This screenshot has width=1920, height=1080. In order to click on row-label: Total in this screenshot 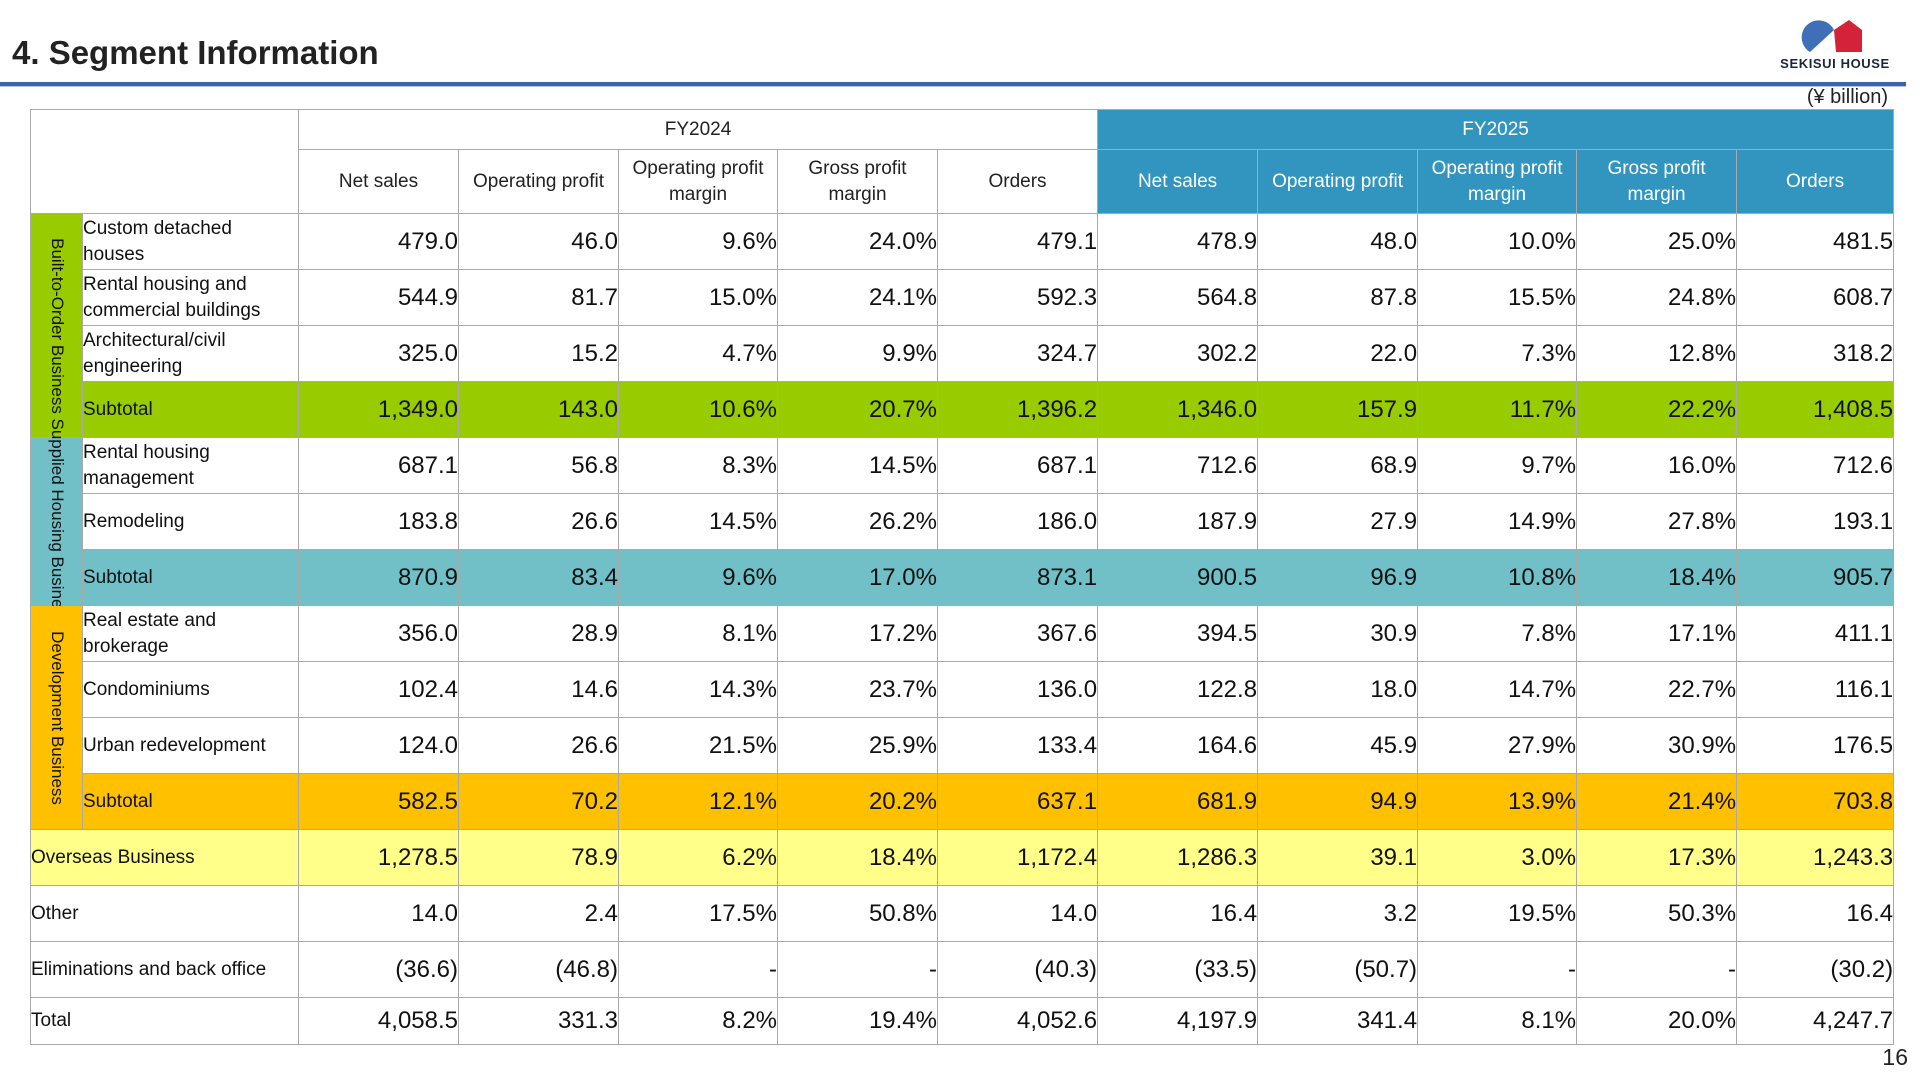, I will do `click(164, 1021)`.